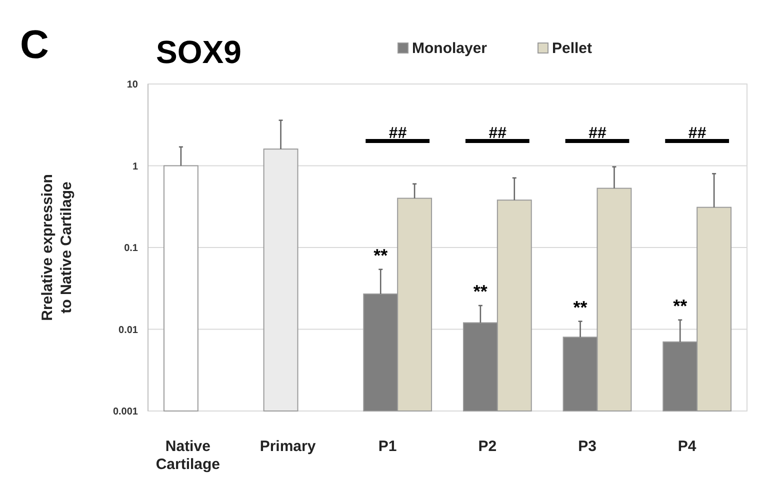  What do you see at coordinates (57, 247) in the screenshot?
I see `y-axis-title: Rrelative expression to Native Cartilage` at bounding box center [57, 247].